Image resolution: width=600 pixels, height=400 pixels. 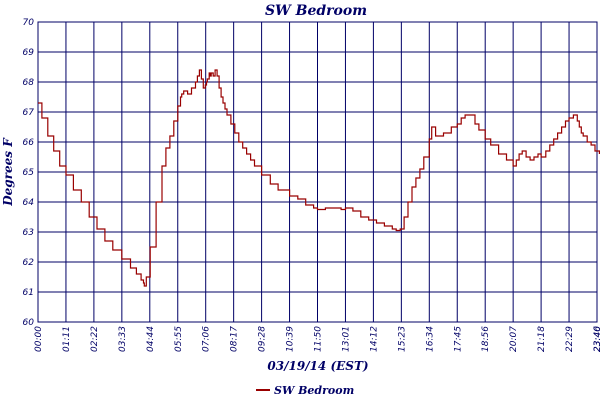 I want to click on y-axis-label: Degrees F, so click(x=8, y=172).